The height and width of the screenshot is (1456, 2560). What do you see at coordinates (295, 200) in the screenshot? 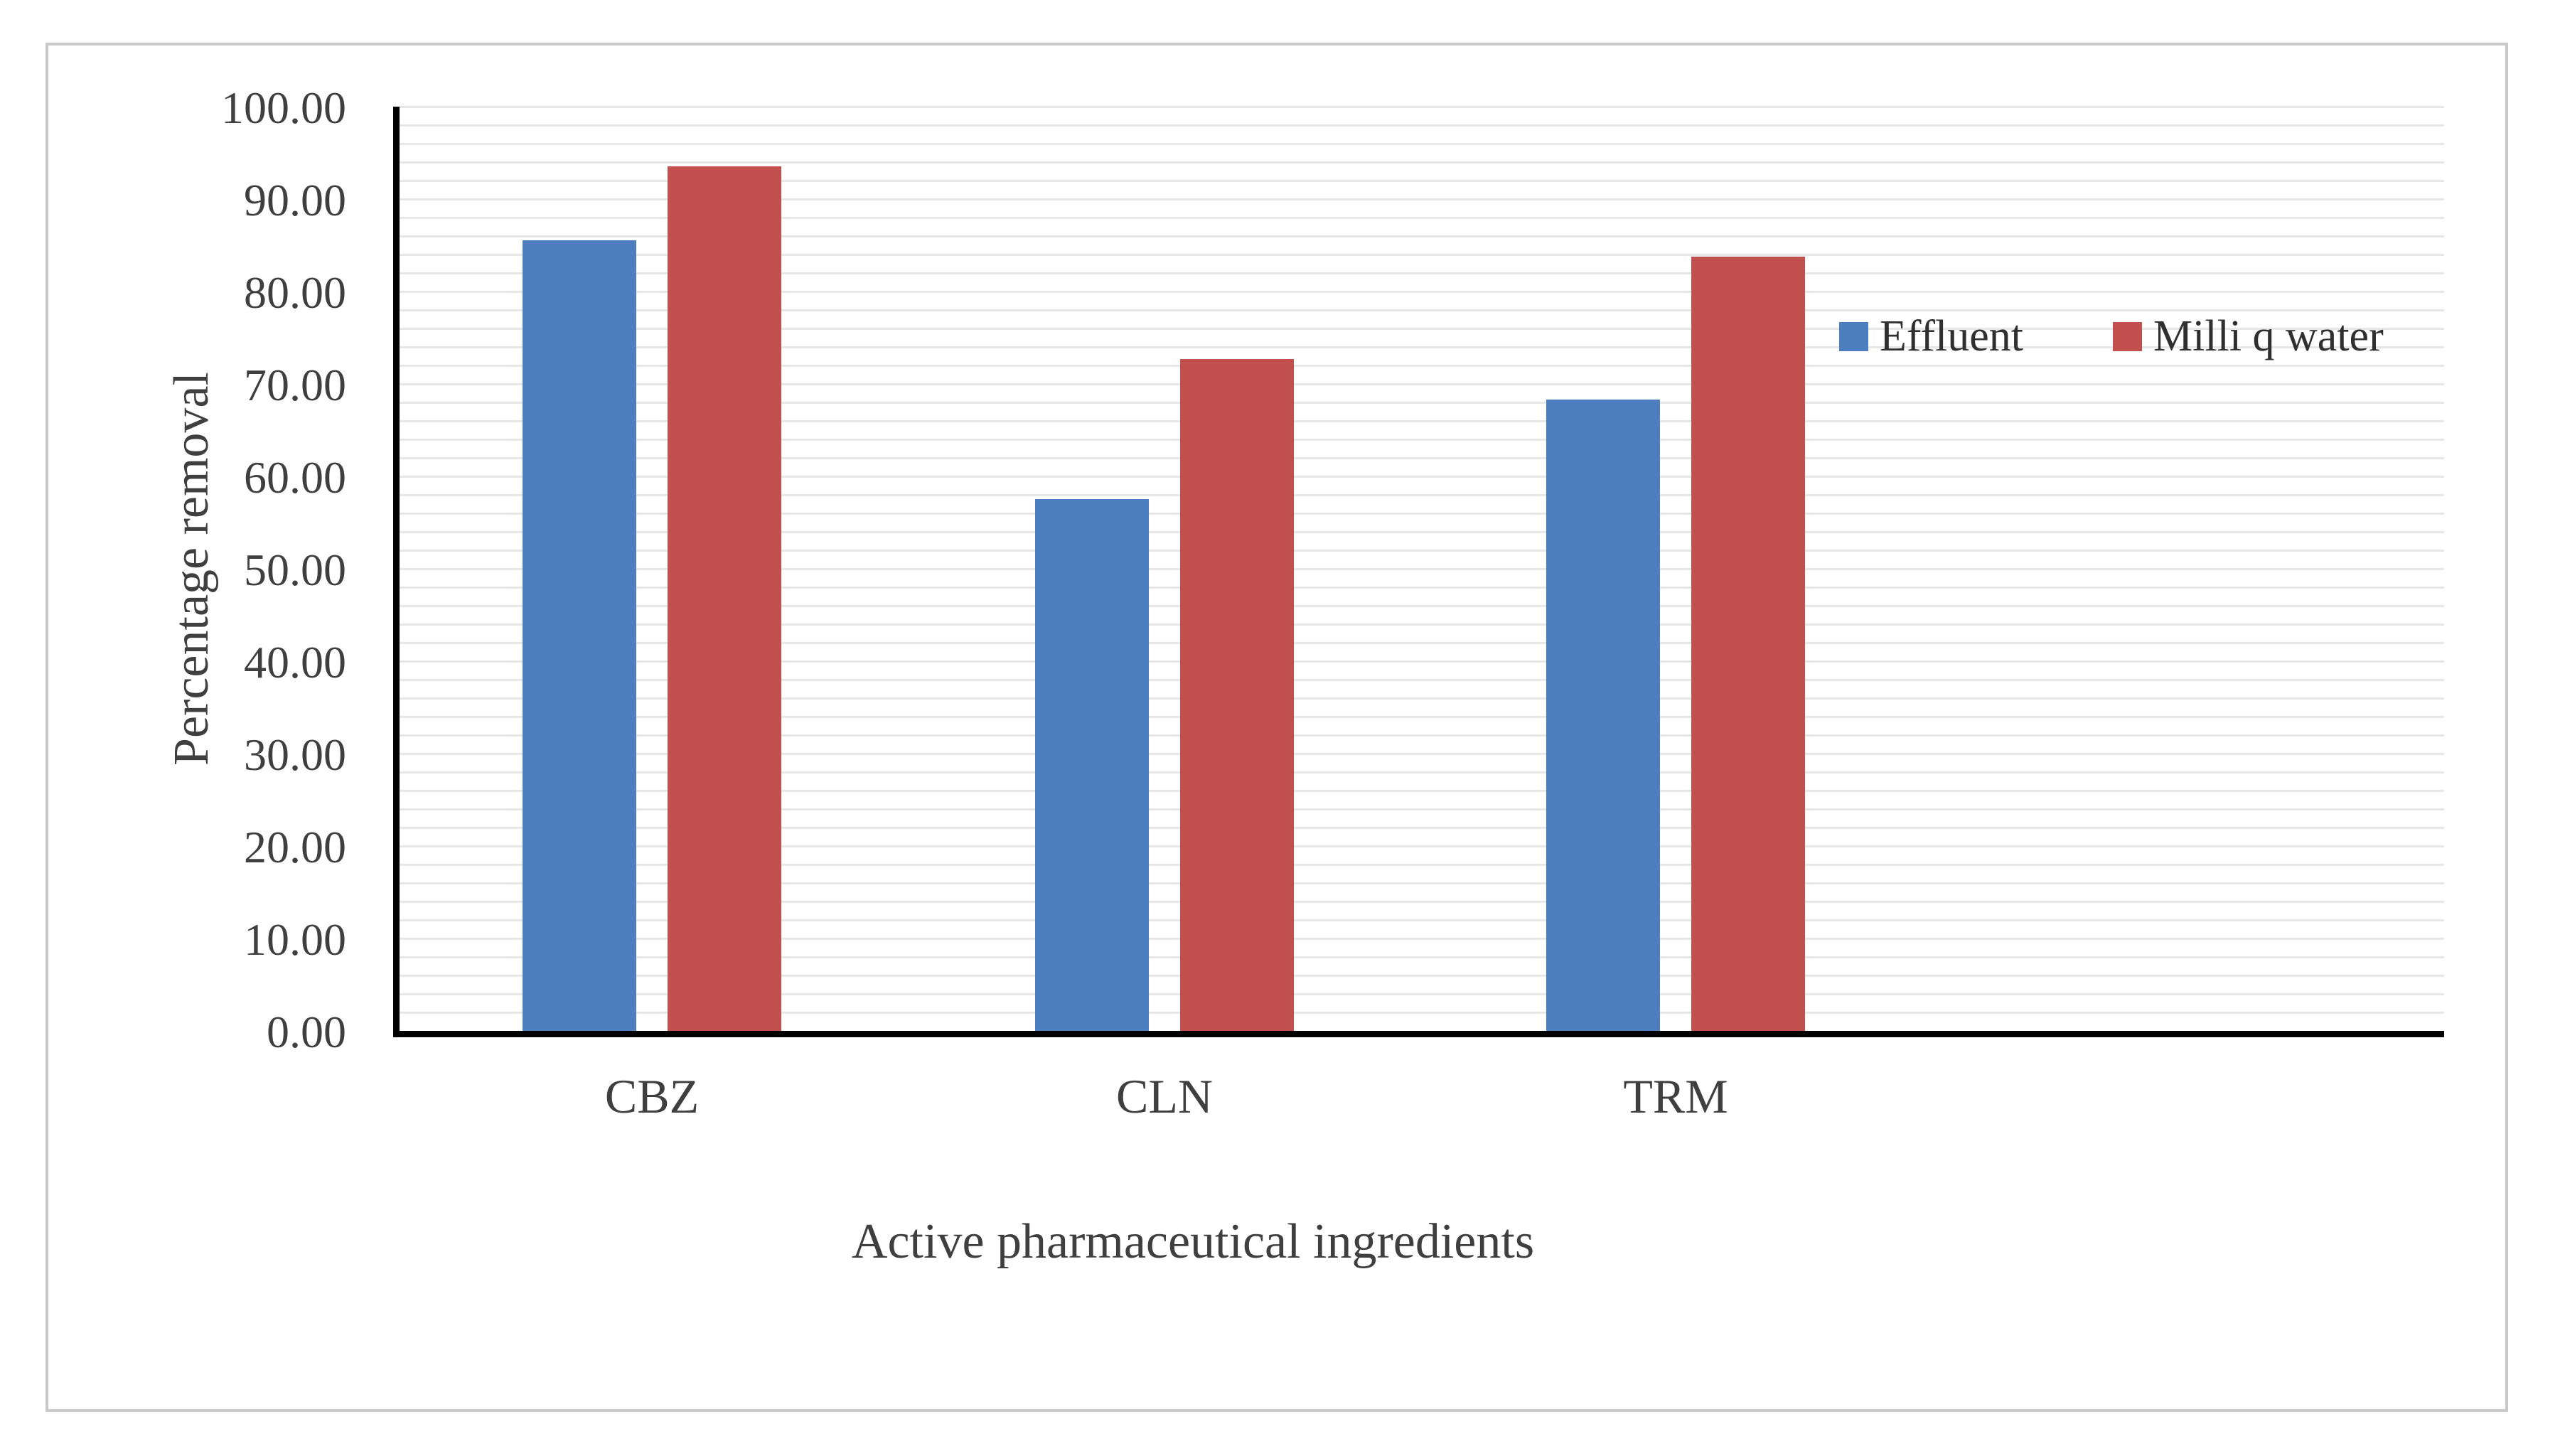
I see `y-tick-label: 90.00` at bounding box center [295, 200].